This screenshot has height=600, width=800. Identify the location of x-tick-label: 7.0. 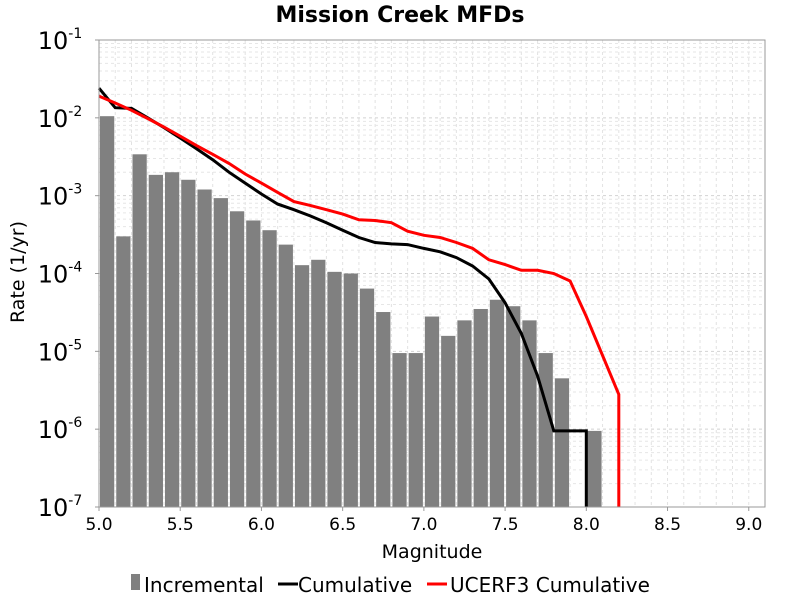
(423, 525).